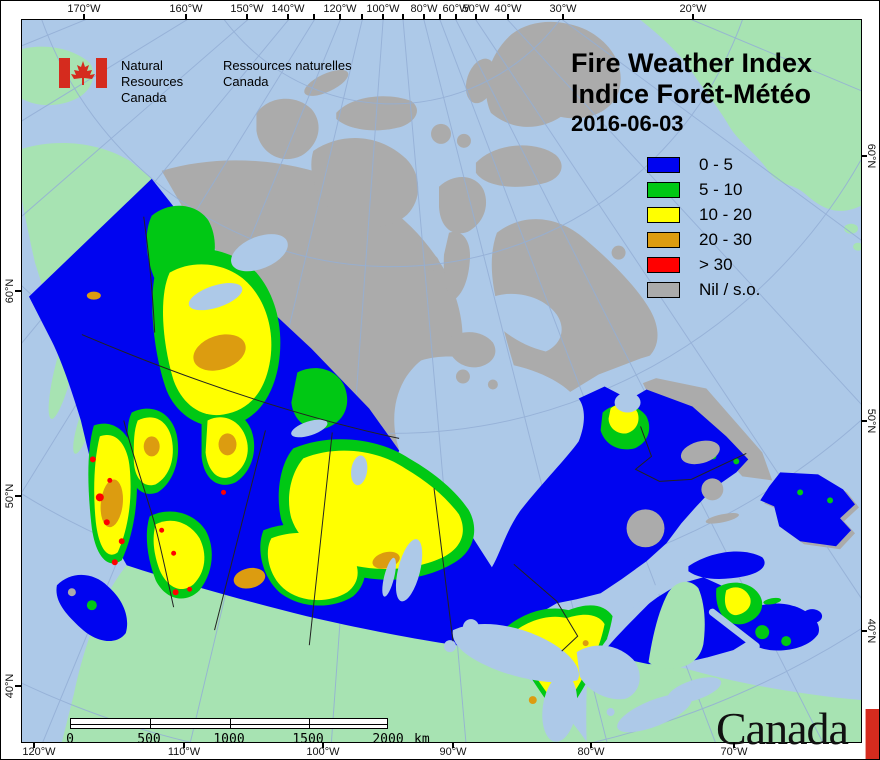  Describe the element at coordinates (229, 723) in the screenshot. I see `scale-bar-graphic` at that location.